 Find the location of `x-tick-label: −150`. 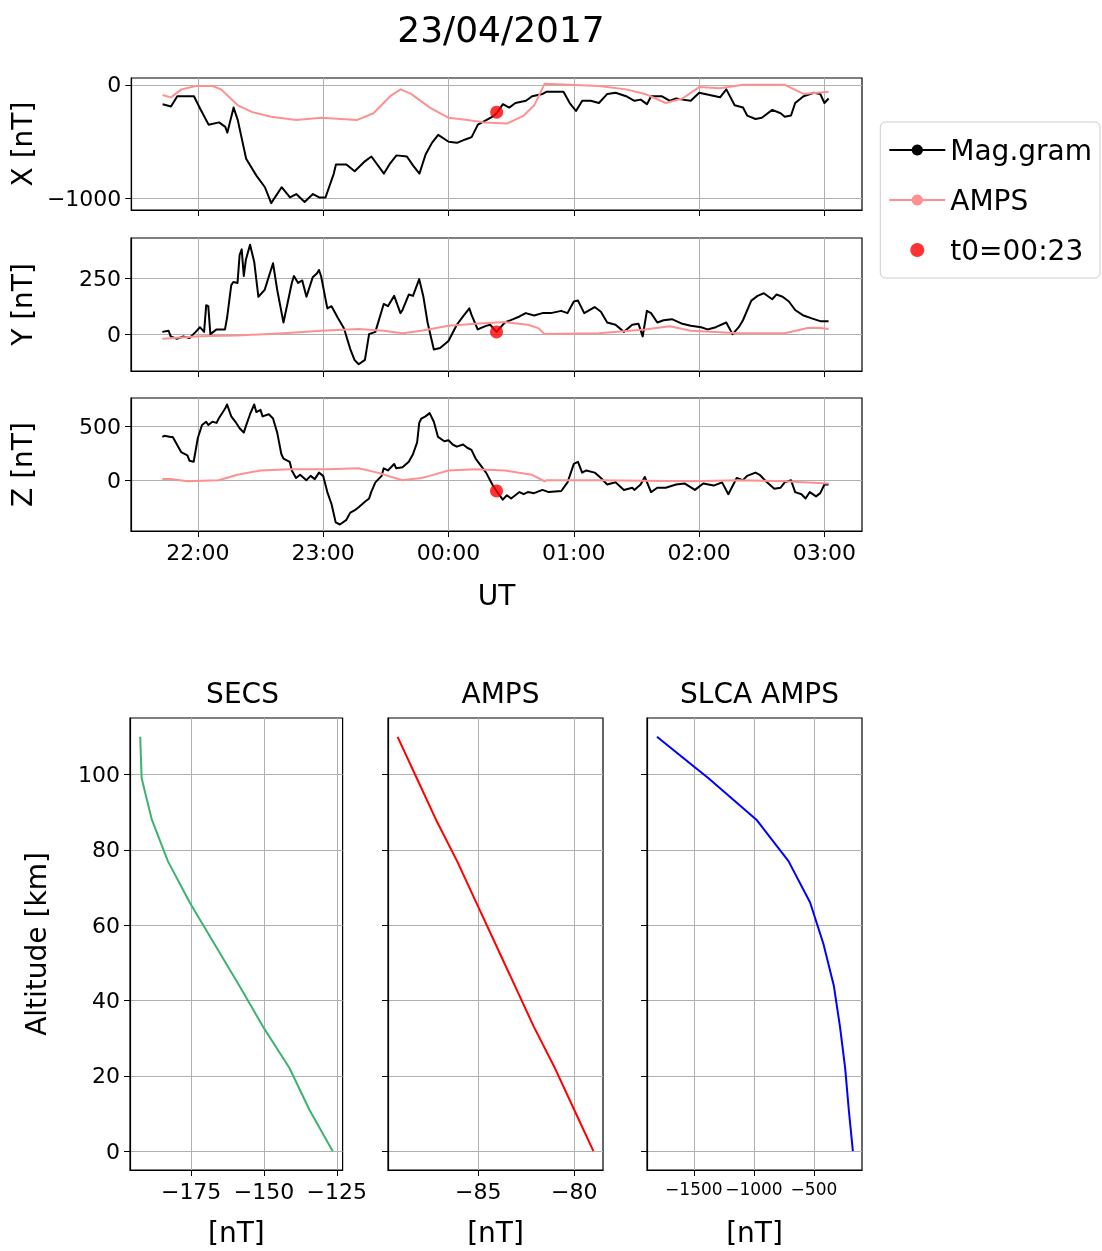

x-tick-label: −150 is located at coordinates (264, 1191).